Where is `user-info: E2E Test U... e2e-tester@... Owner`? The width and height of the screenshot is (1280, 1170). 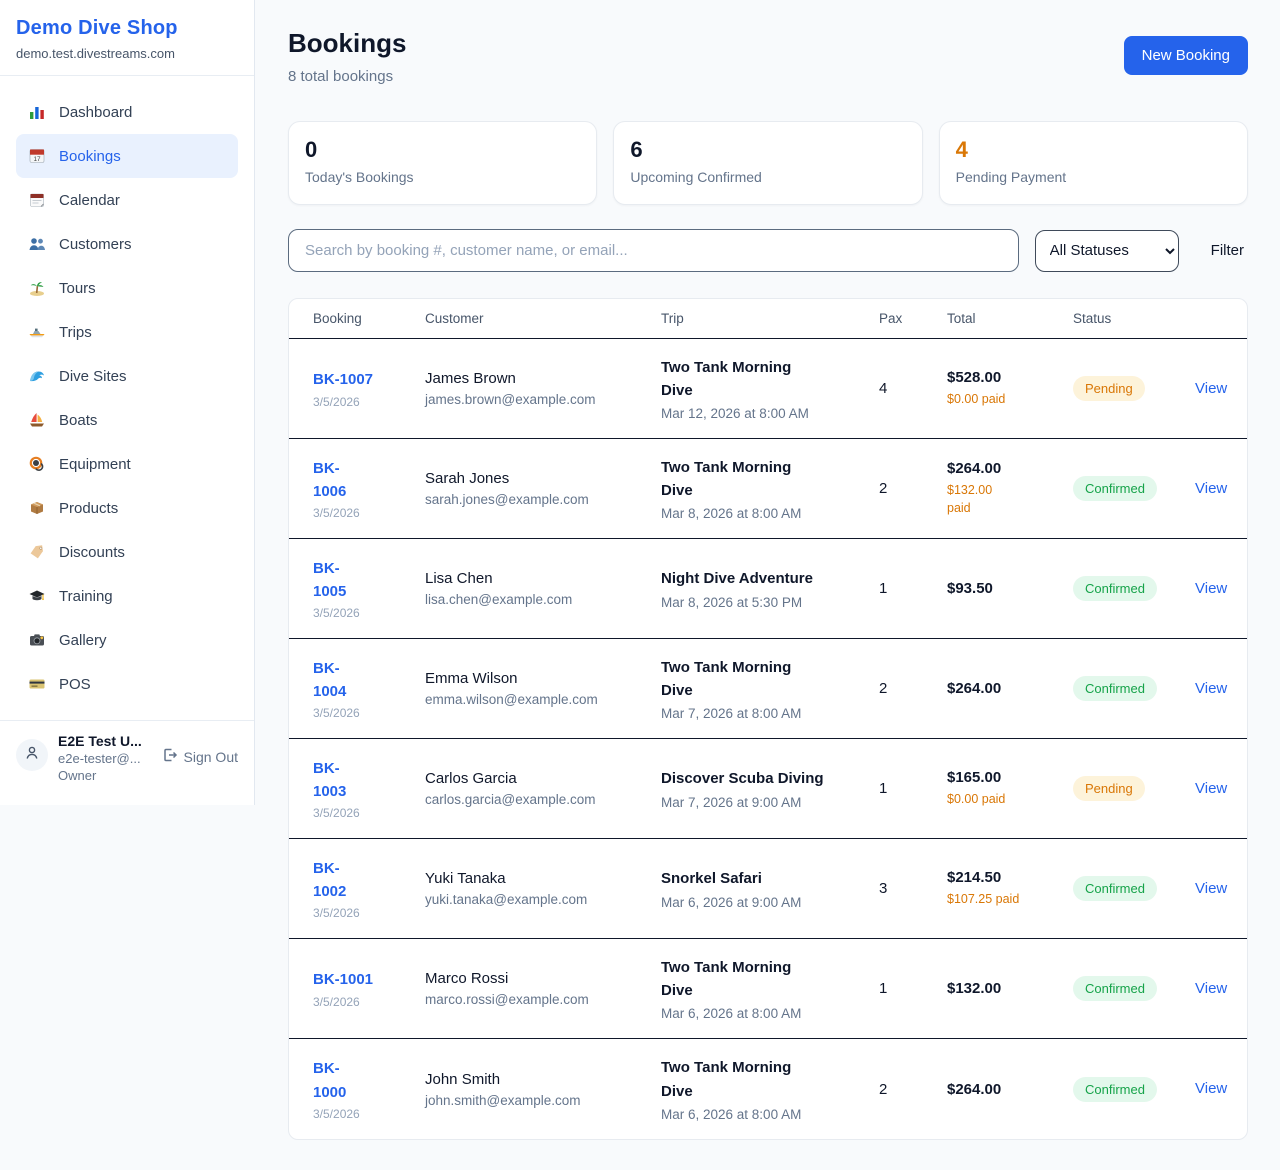
user-info: E2E Test U... e2e-tester@... Owner is located at coordinates (100, 758).